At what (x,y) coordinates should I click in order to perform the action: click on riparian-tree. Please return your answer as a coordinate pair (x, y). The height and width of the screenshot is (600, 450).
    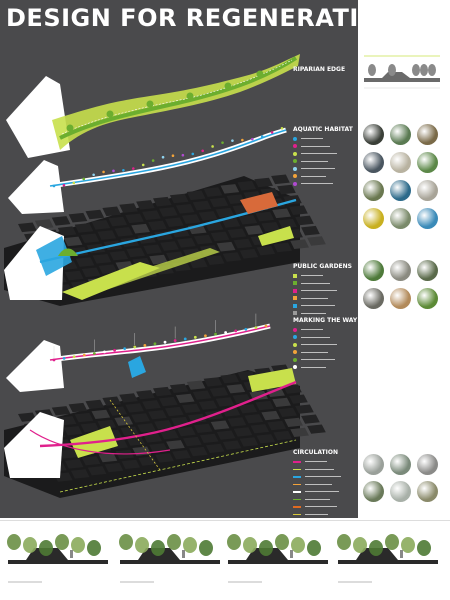
    Looking at the image, I should click on (150, 104).